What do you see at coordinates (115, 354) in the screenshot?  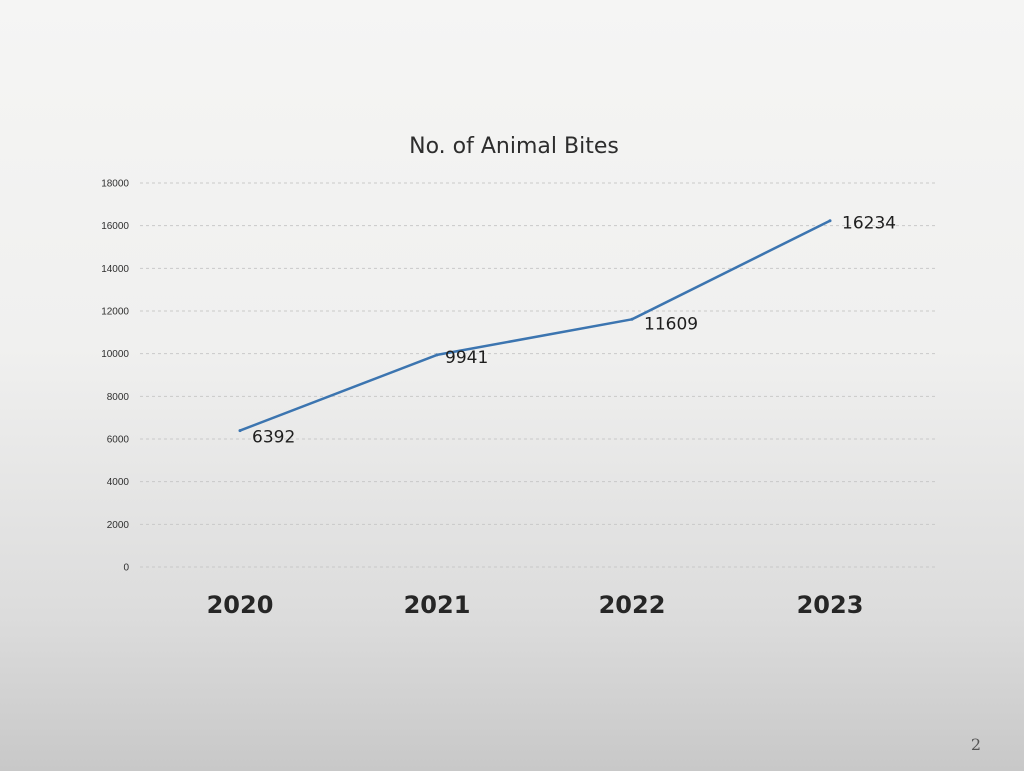 I see `y-tick-label: 10000` at bounding box center [115, 354].